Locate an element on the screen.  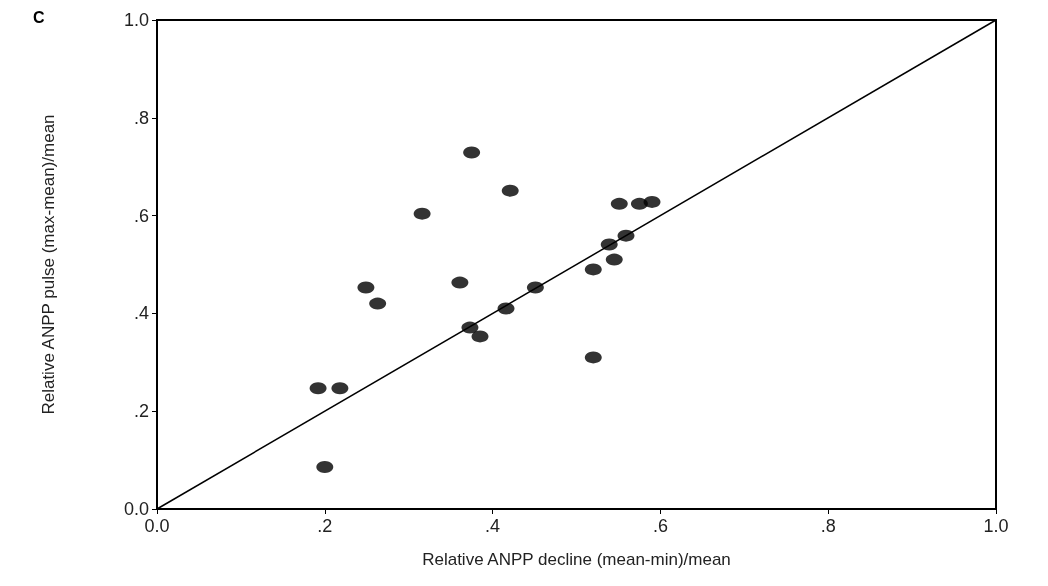
y-tick-label: 1.0 is located at coordinates (136, 20).